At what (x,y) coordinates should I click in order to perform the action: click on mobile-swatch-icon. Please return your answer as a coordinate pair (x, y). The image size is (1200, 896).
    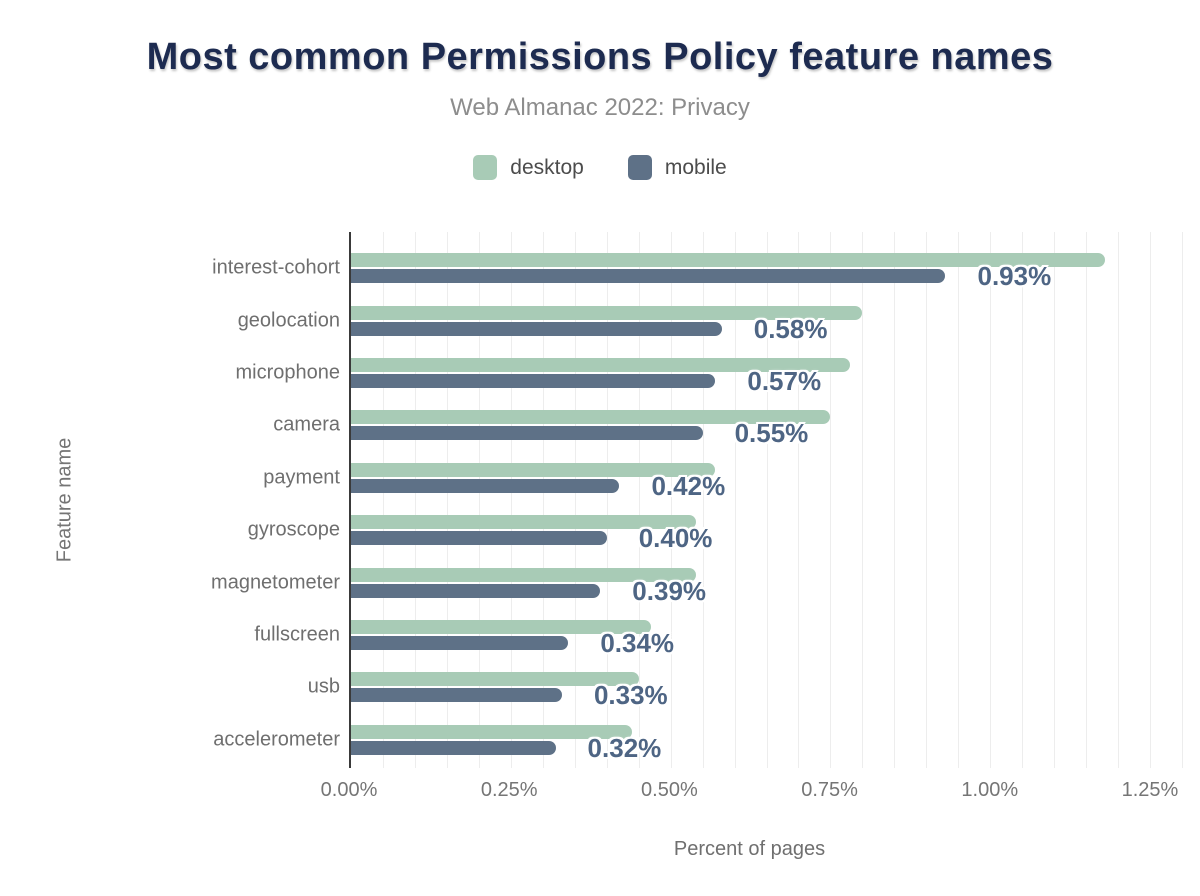
    Looking at the image, I should click on (639, 167).